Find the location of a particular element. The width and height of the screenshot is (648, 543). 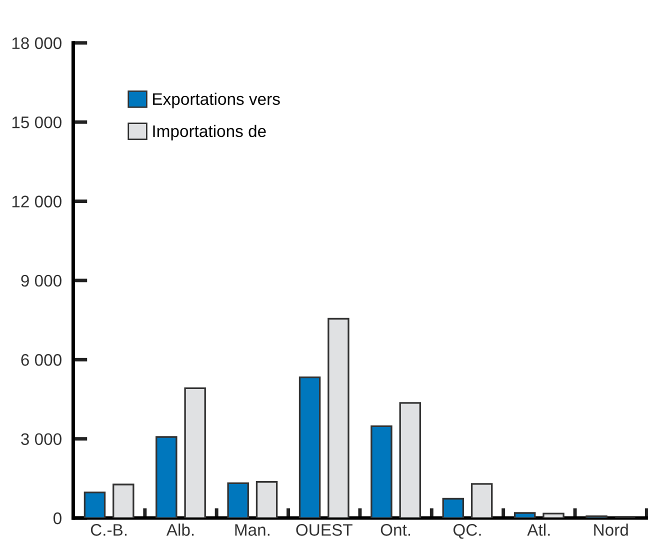

x-tick-label: Ont. is located at coordinates (395, 530).